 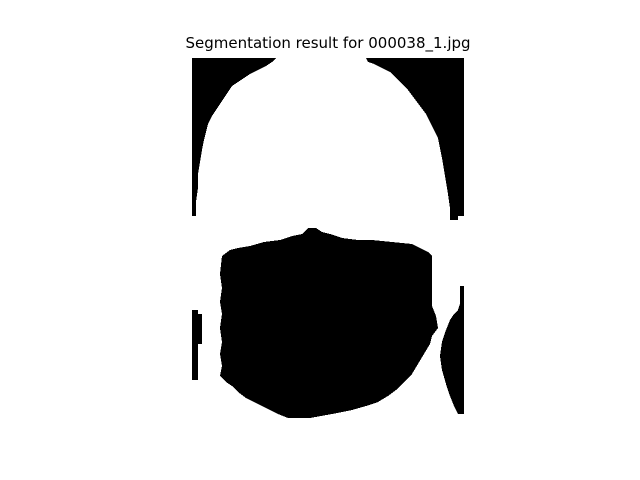 I want to click on mask-left-strap-tab, so click(x=200, y=329).